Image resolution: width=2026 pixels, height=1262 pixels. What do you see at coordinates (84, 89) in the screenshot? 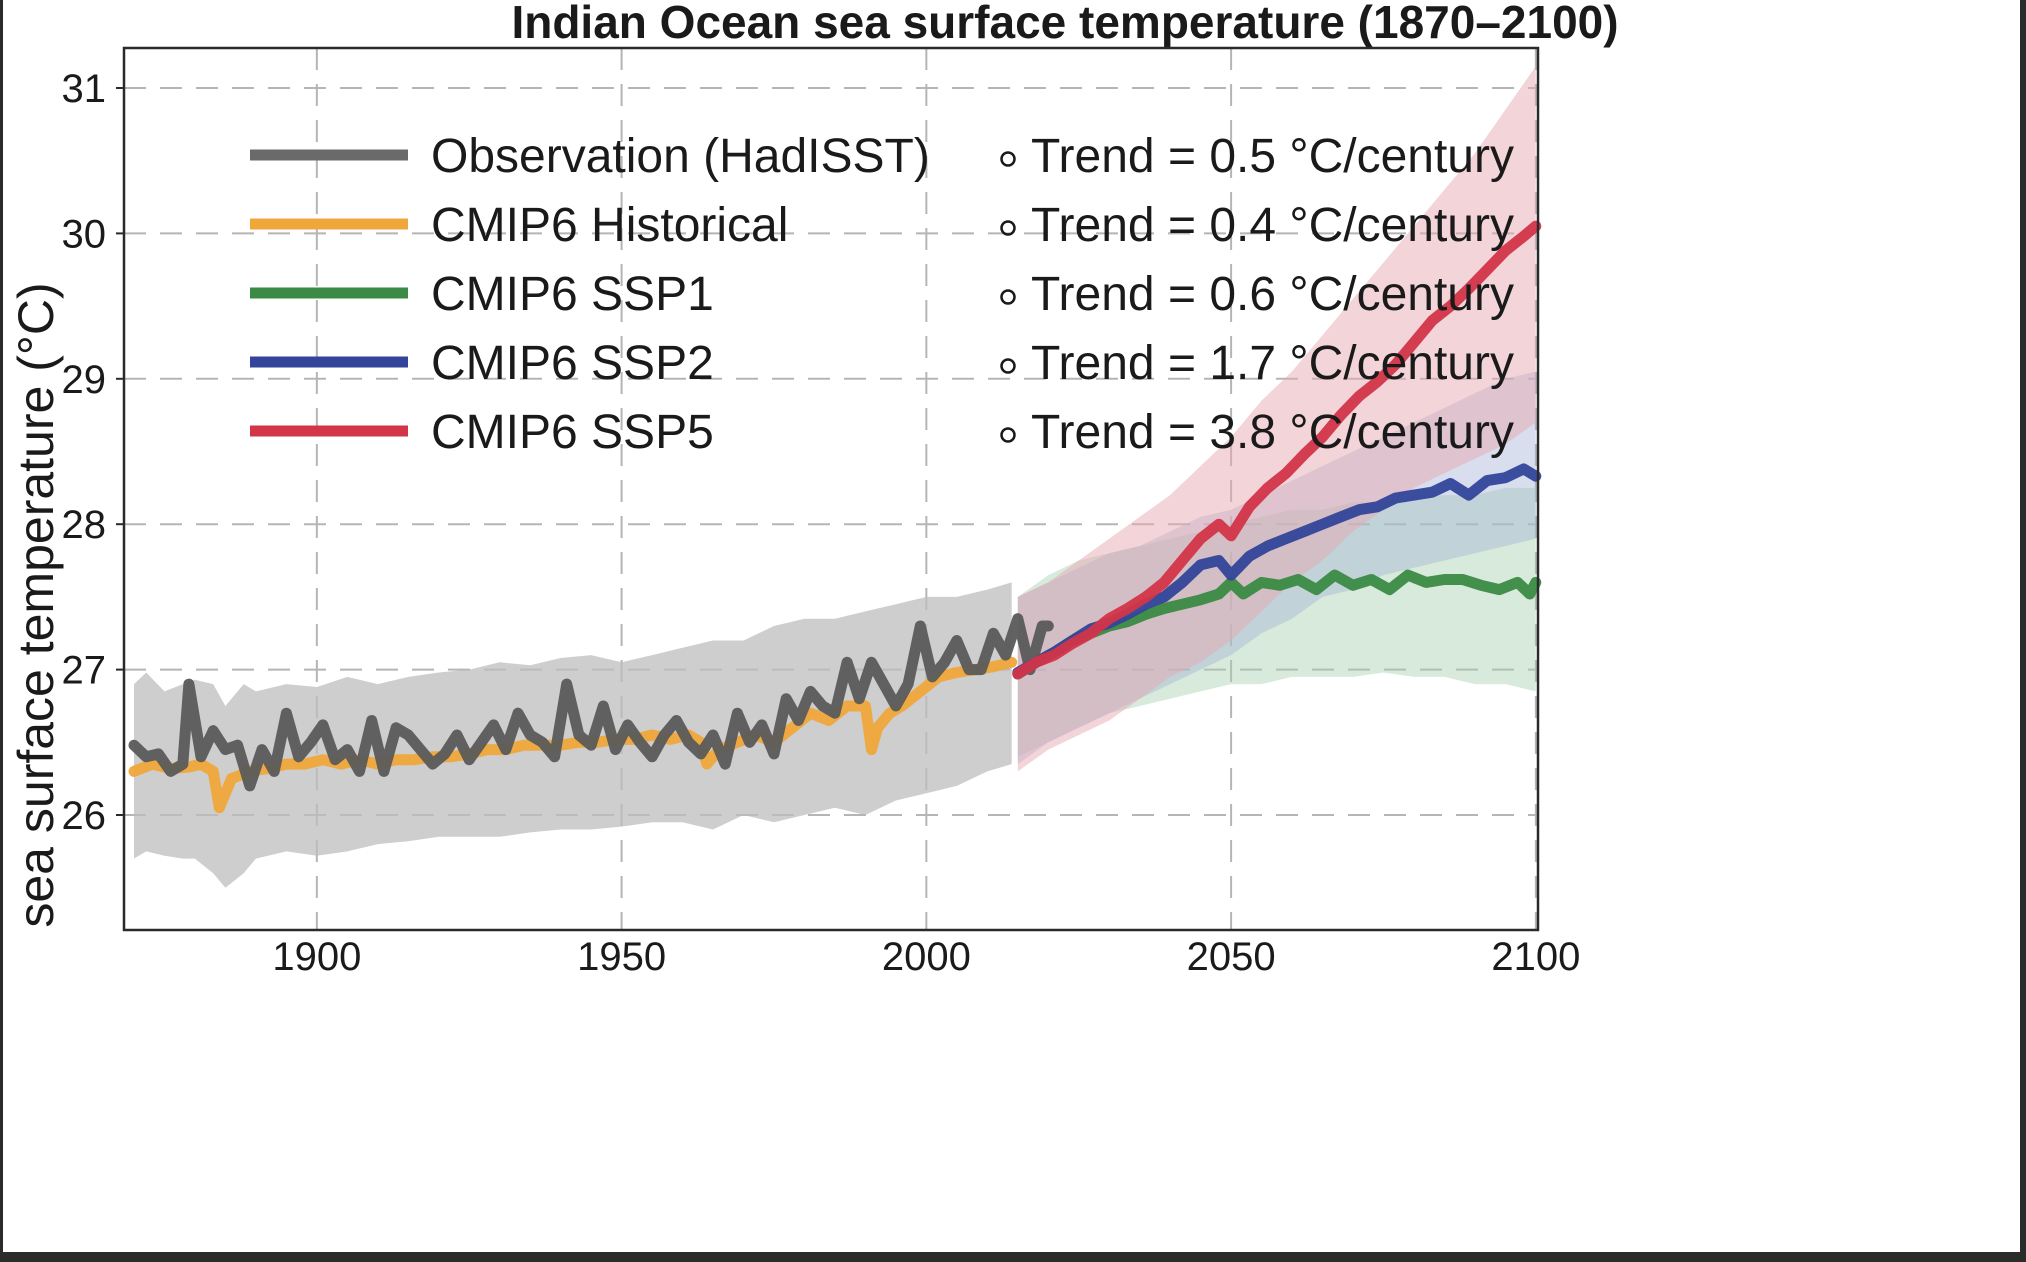
I see `y-tick-label: 31` at bounding box center [84, 89].